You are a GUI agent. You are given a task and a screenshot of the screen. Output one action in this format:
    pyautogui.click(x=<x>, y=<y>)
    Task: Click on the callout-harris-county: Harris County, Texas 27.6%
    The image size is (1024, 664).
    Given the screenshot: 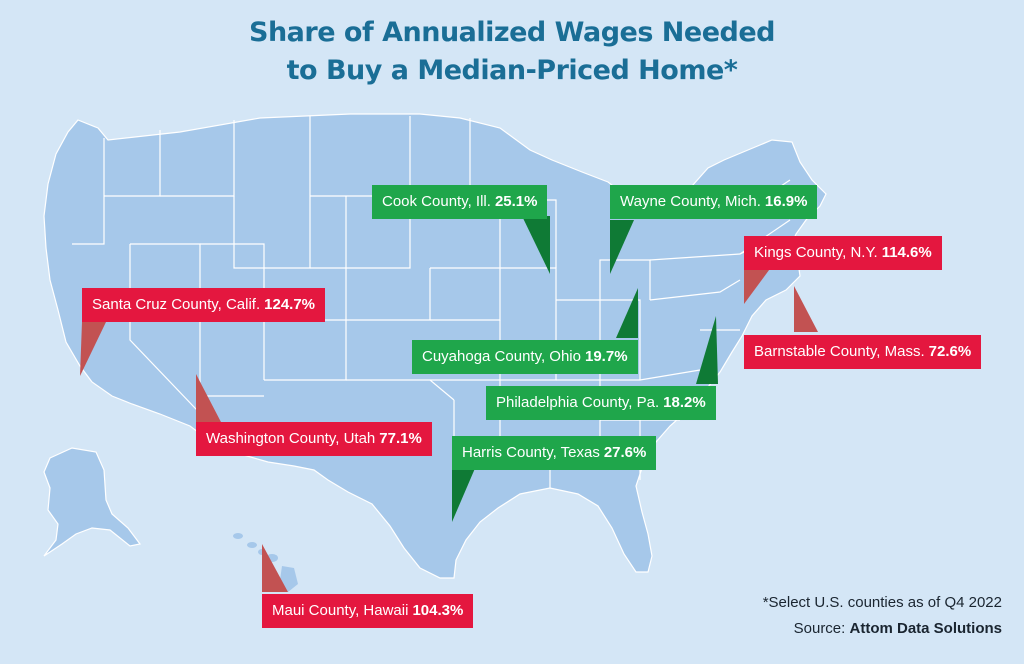 What is the action you would take?
    pyautogui.click(x=554, y=453)
    